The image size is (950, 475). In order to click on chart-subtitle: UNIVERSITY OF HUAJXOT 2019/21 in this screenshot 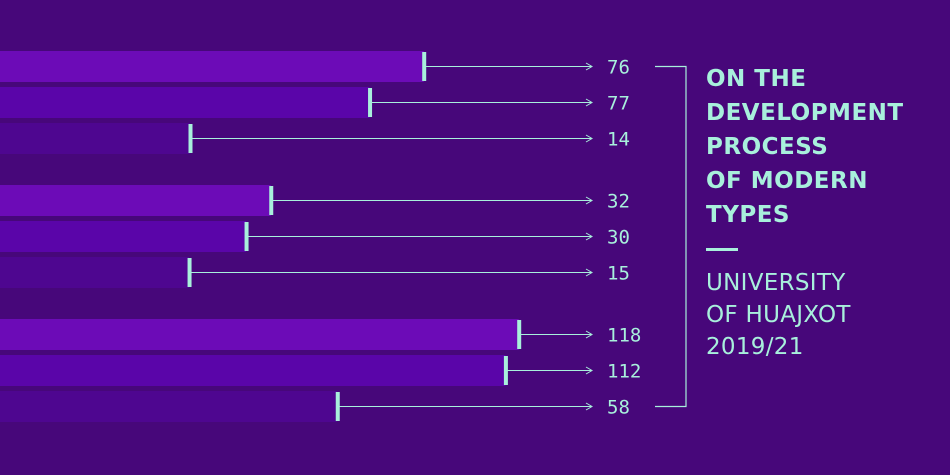, I will do `click(778, 315)`.